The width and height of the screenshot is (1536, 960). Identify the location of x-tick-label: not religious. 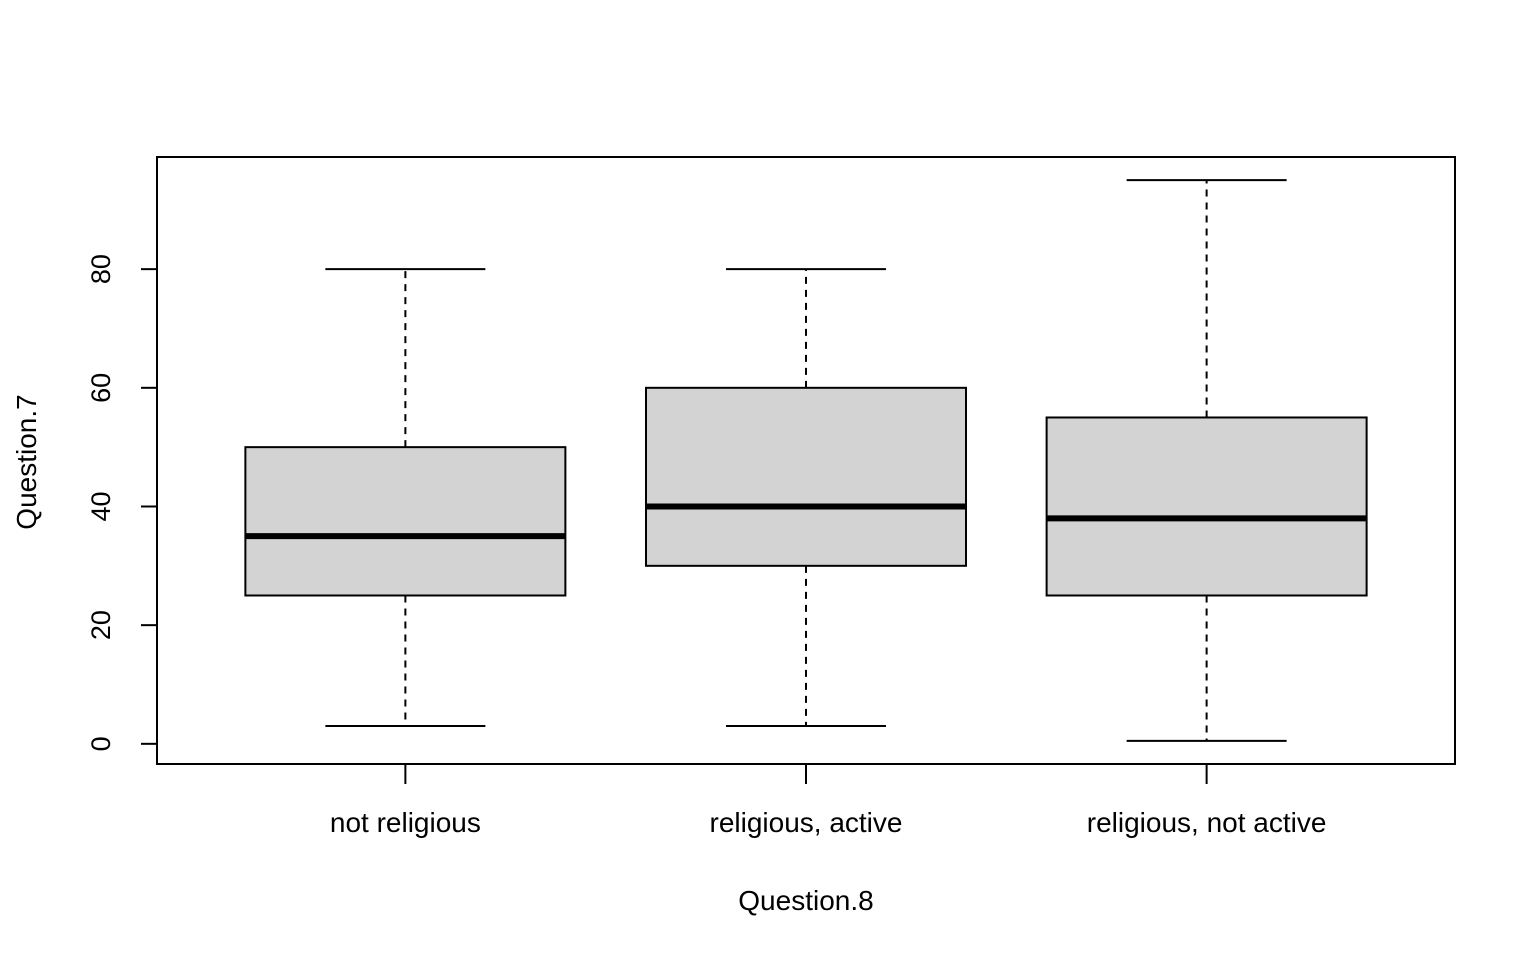
(405, 822).